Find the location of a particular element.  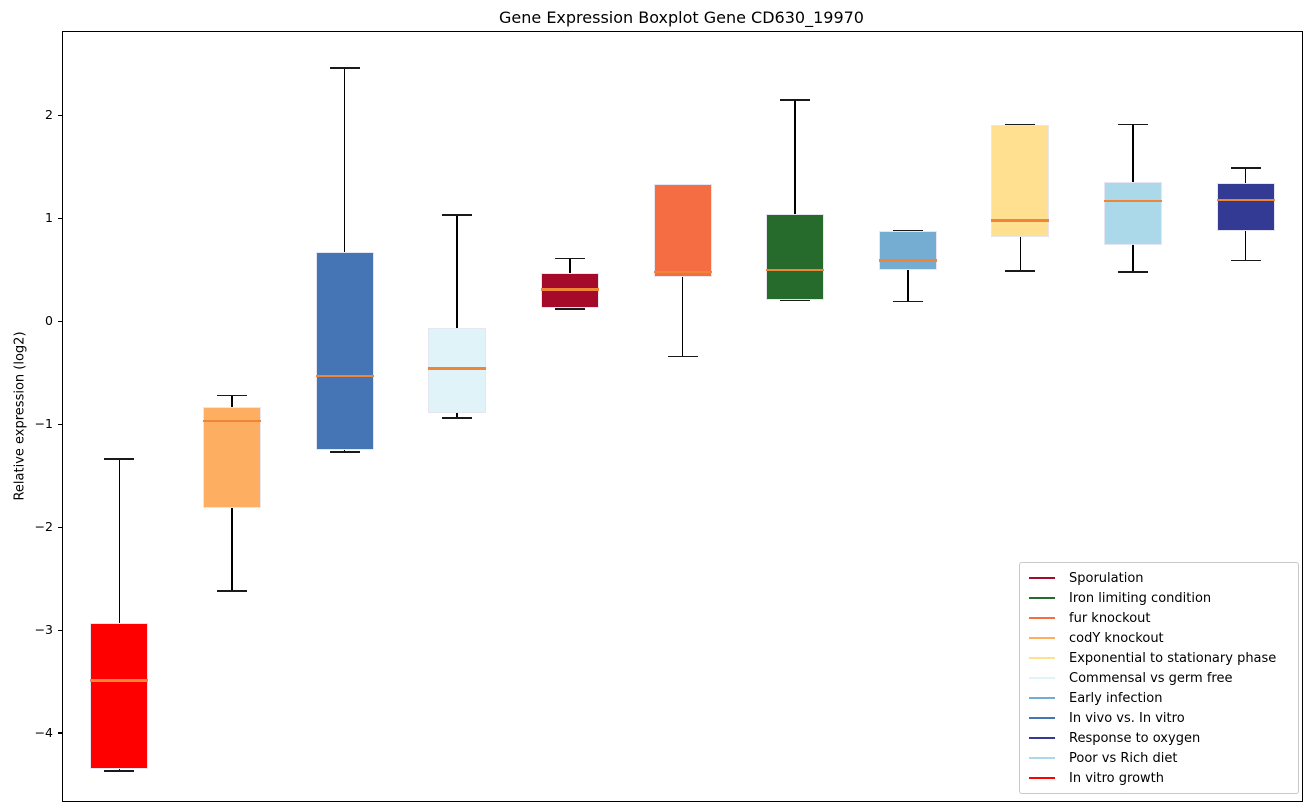

legend-label: fur knockout is located at coordinates (1110, 618).